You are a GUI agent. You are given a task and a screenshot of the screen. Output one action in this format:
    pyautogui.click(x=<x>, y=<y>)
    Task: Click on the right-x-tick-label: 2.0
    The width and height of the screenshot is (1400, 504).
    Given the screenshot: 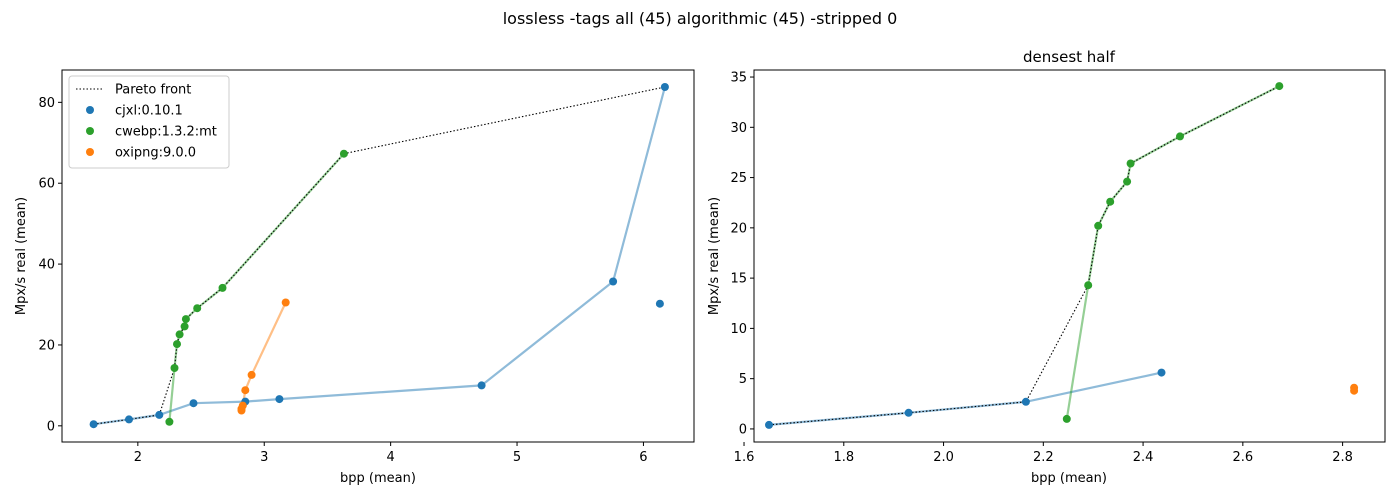 What is the action you would take?
    pyautogui.click(x=943, y=457)
    